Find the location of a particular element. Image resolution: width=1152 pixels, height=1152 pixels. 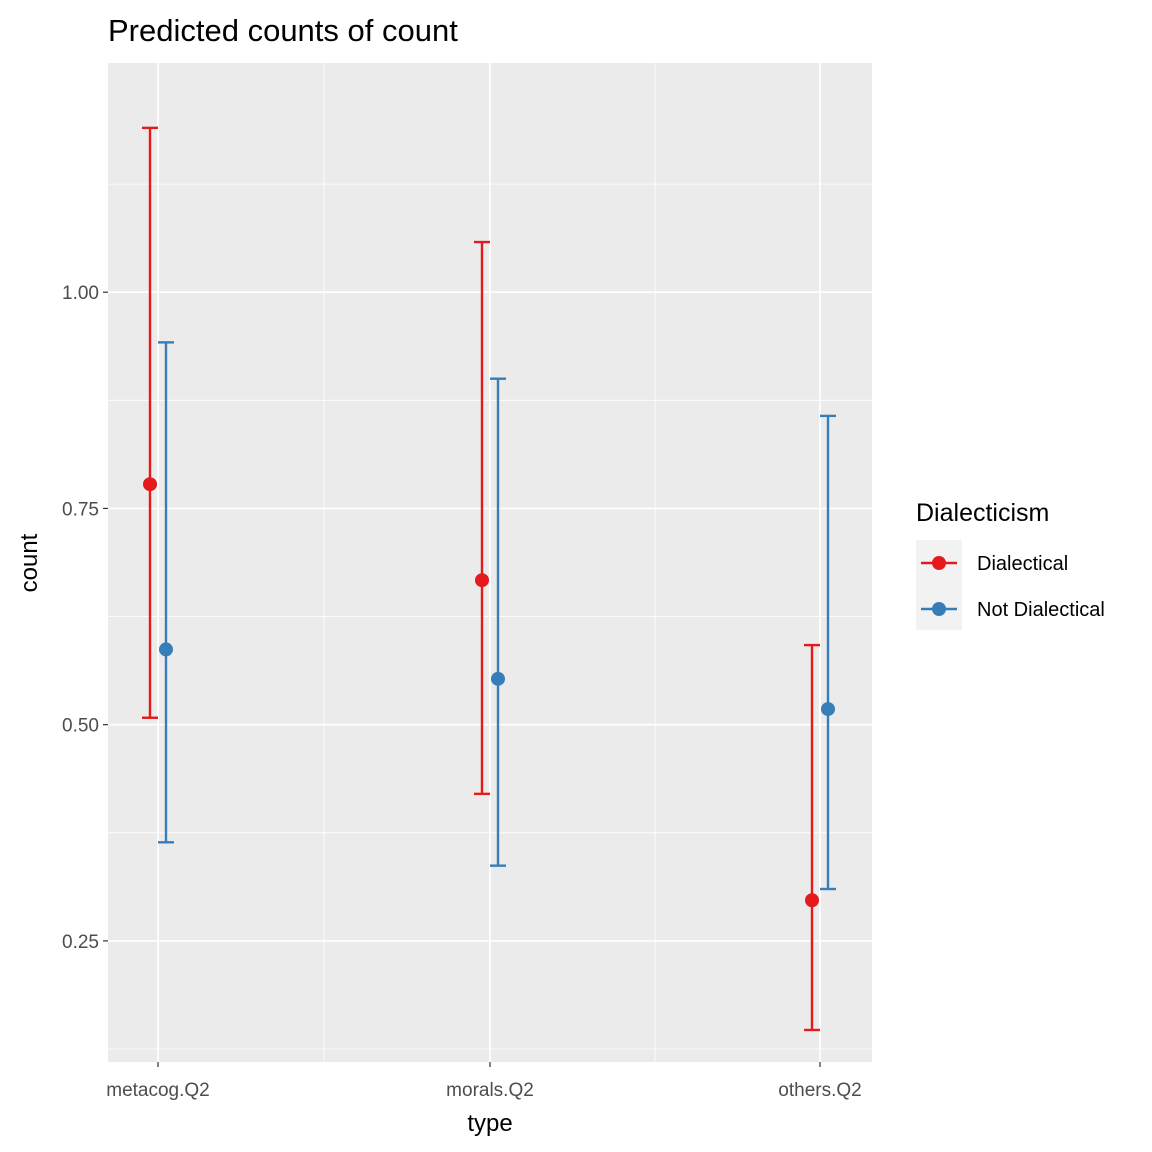

chart-title: Predicted counts of count is located at coordinates (283, 30).